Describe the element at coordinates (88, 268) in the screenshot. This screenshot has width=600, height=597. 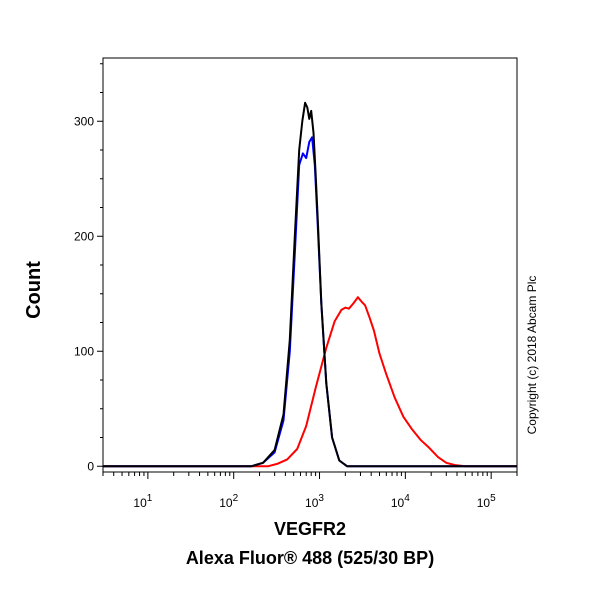
I see `y-axis: 0 100 200 300` at that location.